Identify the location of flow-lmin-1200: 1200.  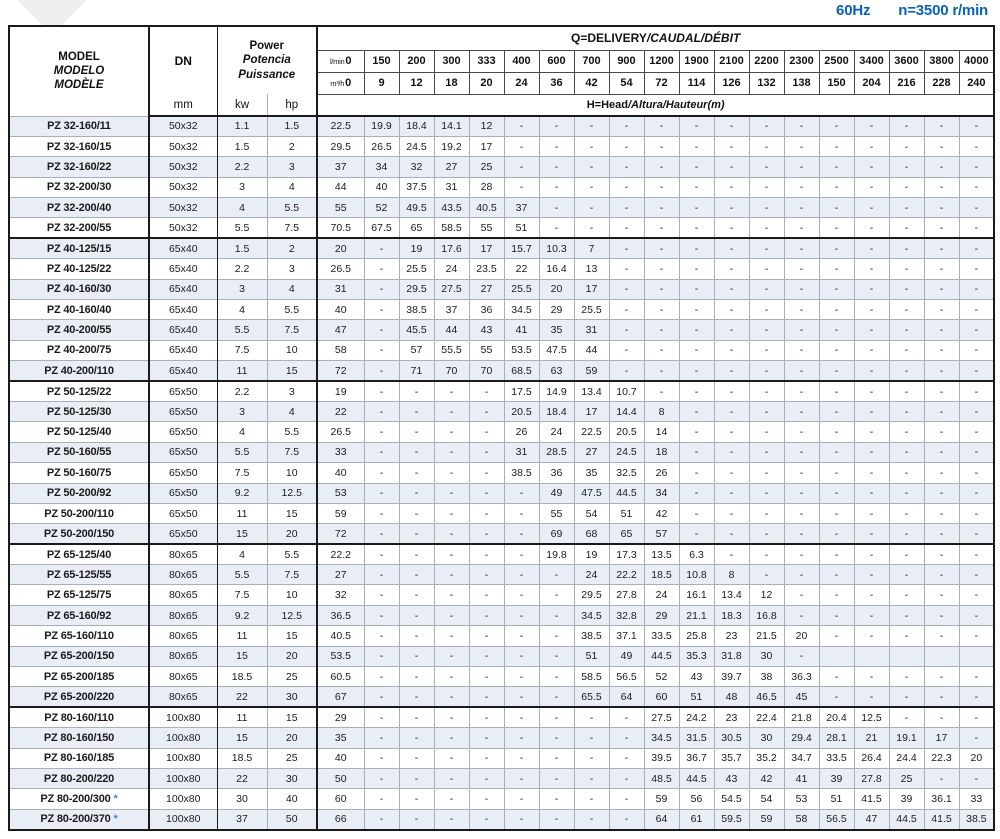
(661, 60).